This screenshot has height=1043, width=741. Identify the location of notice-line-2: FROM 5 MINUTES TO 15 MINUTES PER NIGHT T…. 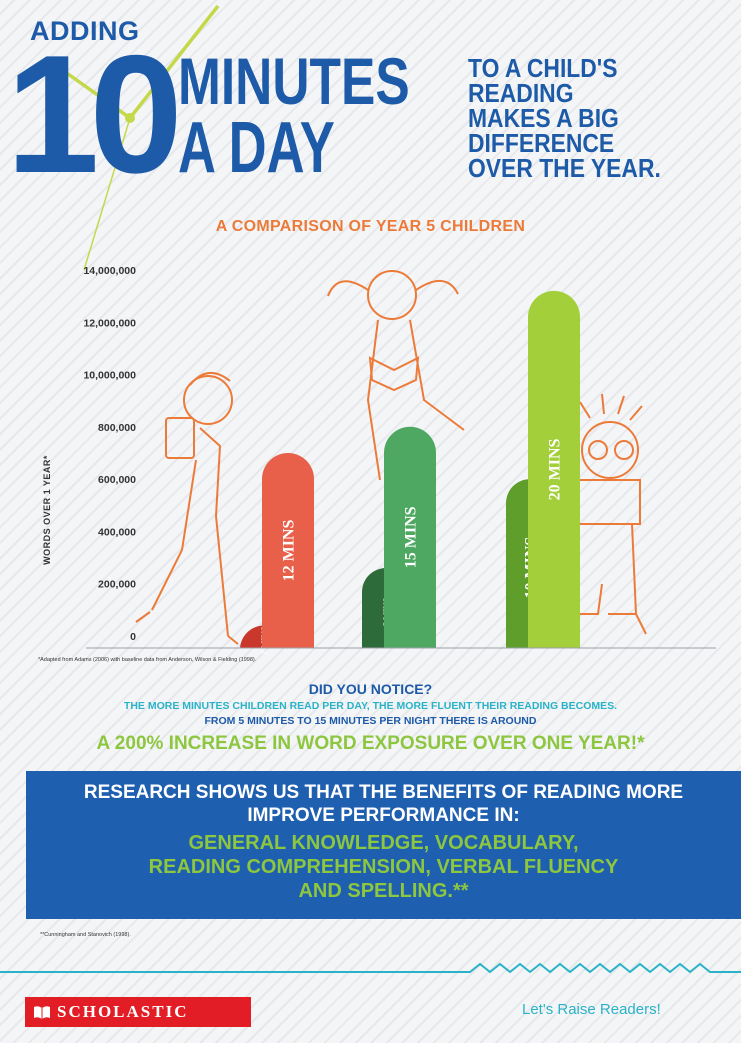
(370, 721).